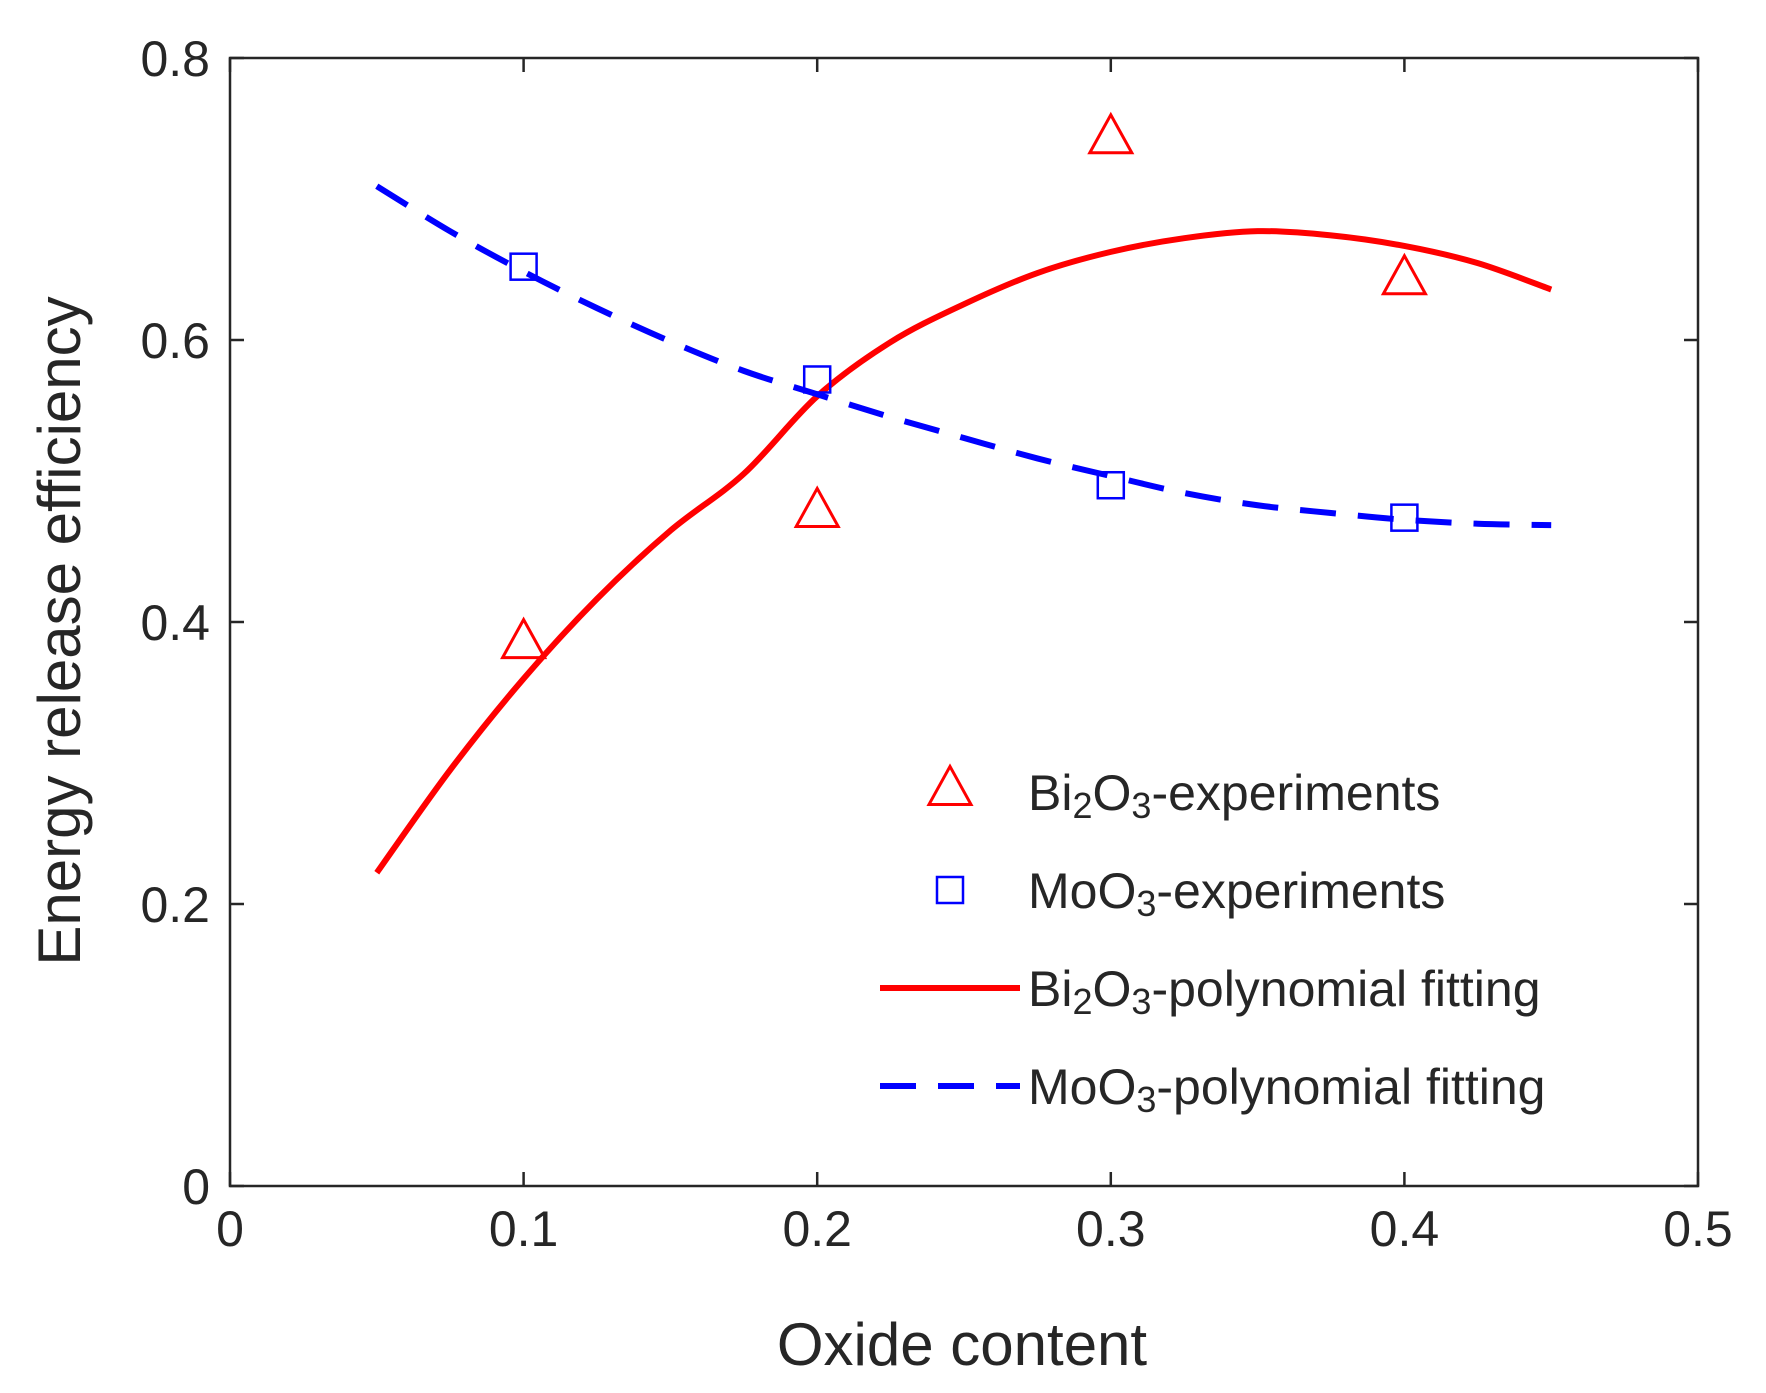 This screenshot has height=1393, width=1766. I want to click on y-tick-label: 0, so click(196, 1187).